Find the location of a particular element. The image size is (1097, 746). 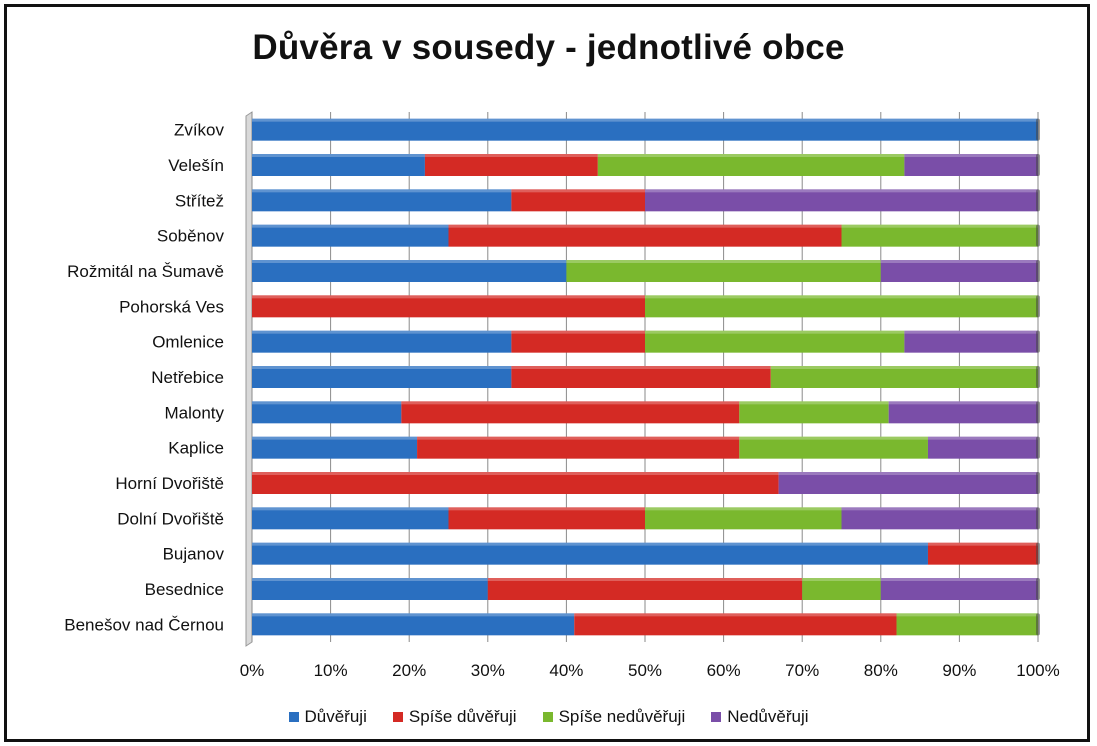

legend-item: Nedůvěřuji is located at coordinates (760, 717).